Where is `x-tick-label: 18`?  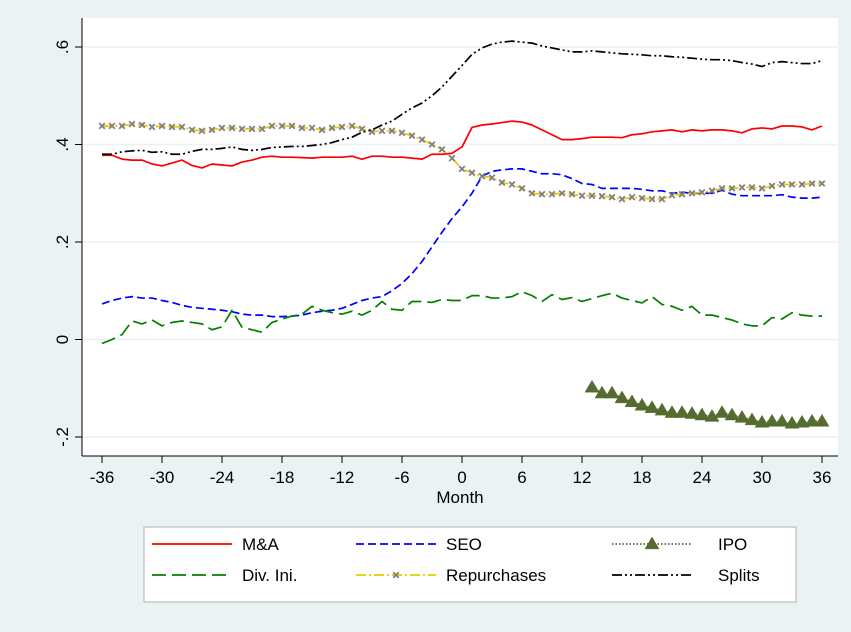 x-tick-label: 18 is located at coordinates (642, 477).